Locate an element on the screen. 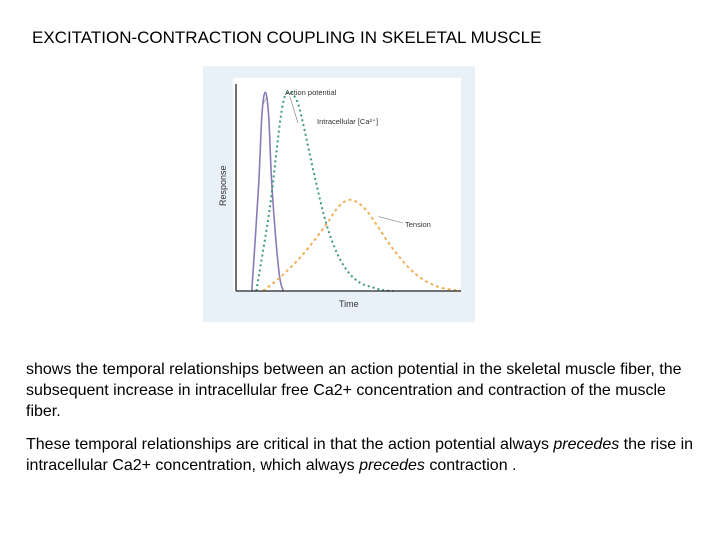  x-axis-label: Time is located at coordinates (349, 304).